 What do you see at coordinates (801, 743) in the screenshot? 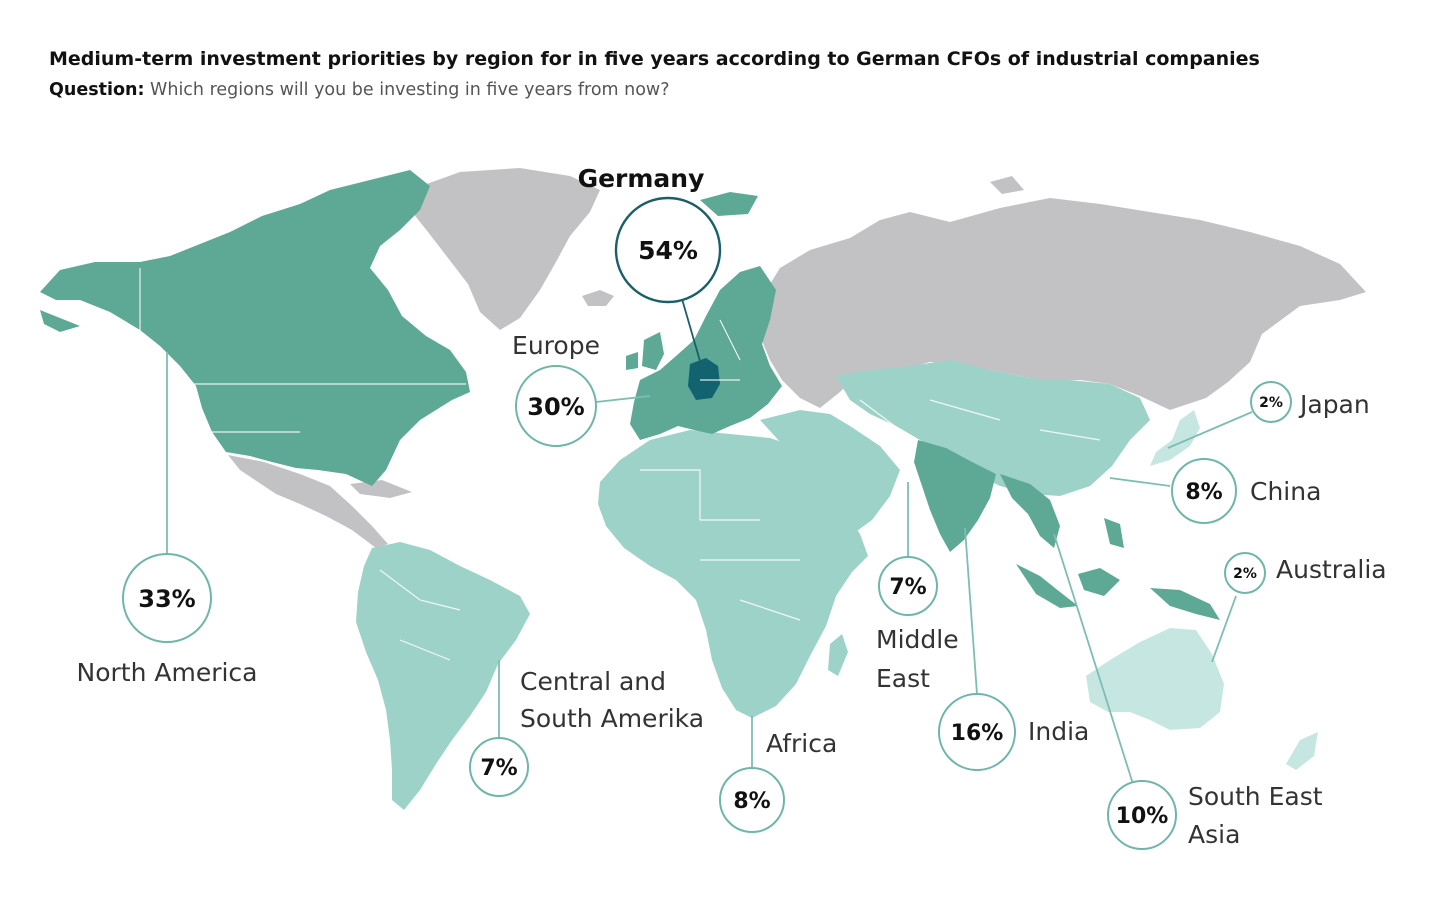
I see `label-africa: Africa` at bounding box center [801, 743].